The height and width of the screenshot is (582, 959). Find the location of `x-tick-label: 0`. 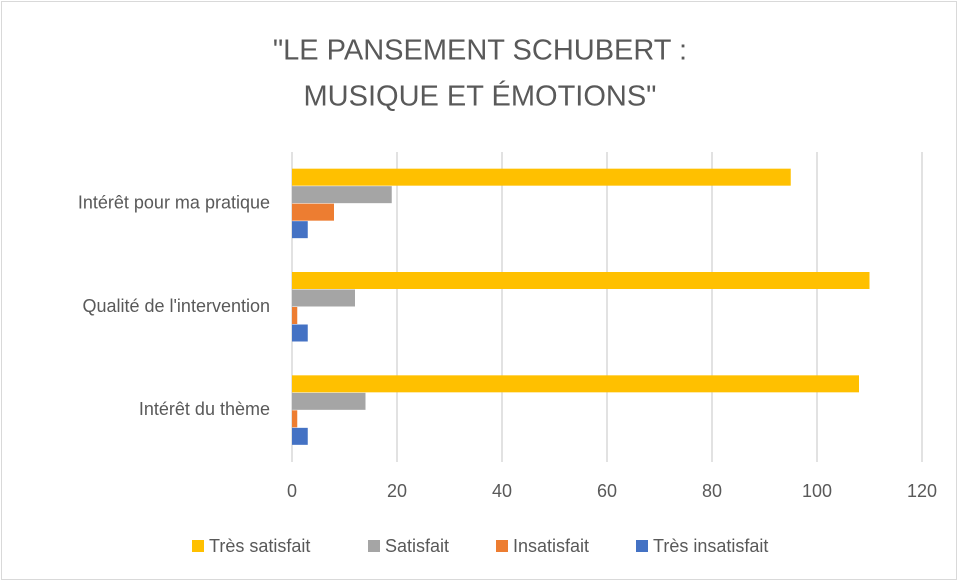

x-tick-label: 0 is located at coordinates (292, 491).